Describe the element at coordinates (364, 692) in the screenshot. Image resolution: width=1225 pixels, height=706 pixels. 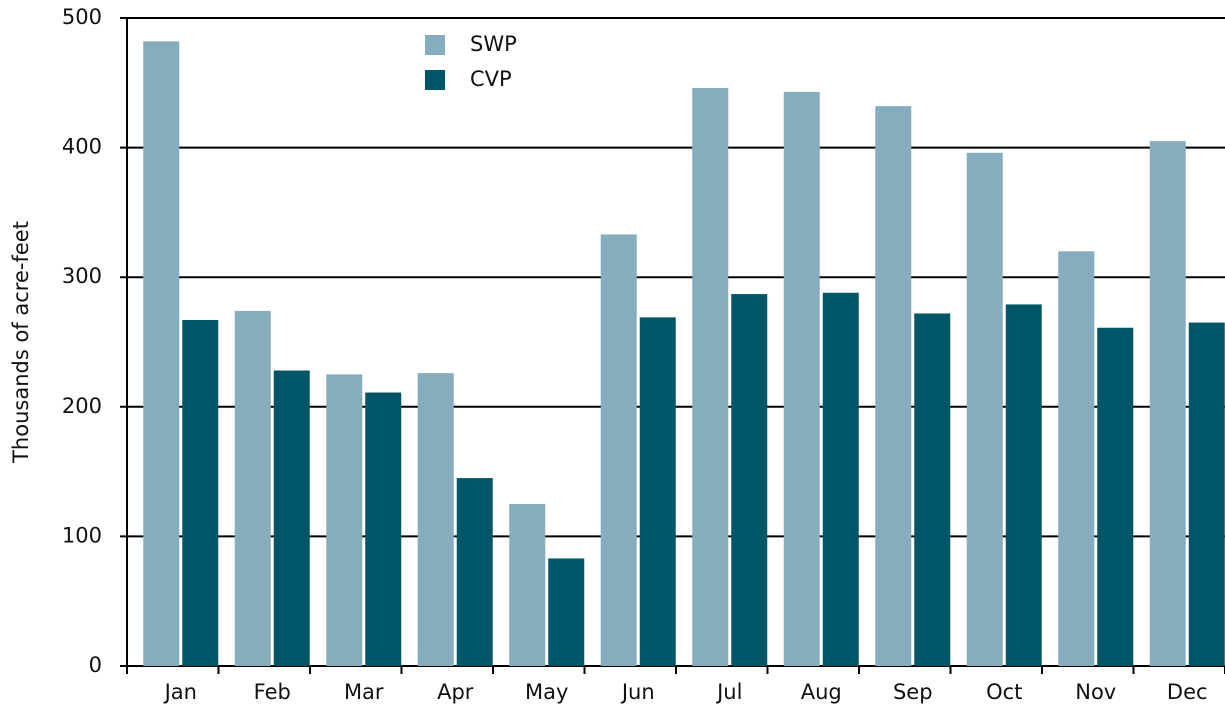
I see `x-tick-label: Mar` at that location.